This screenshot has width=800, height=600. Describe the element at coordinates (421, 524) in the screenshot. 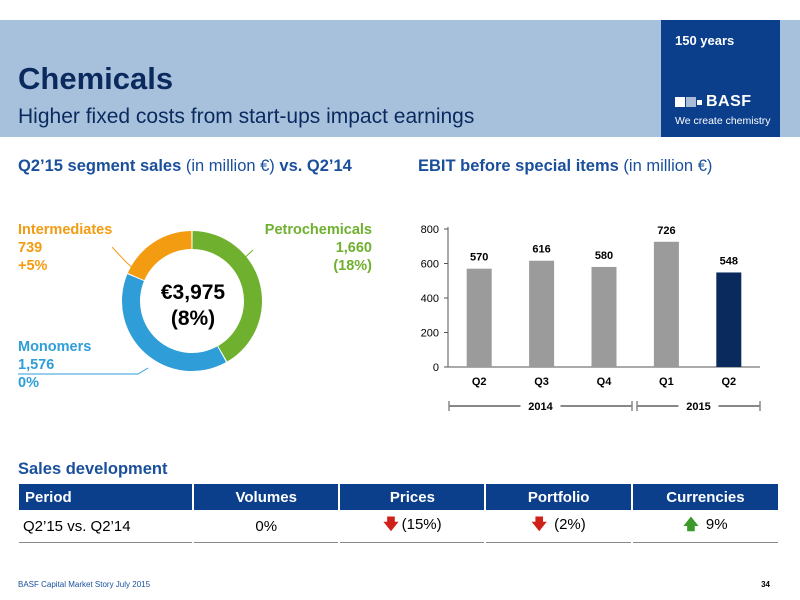

I see `prices-value: (15%)` at that location.